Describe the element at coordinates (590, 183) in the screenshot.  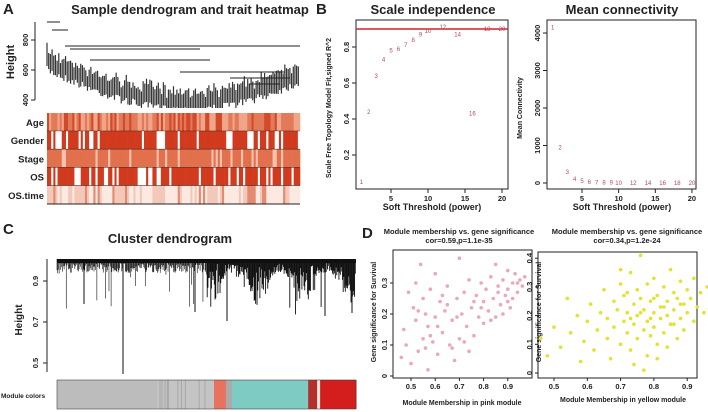
I see `power-point-label: 6` at that location.